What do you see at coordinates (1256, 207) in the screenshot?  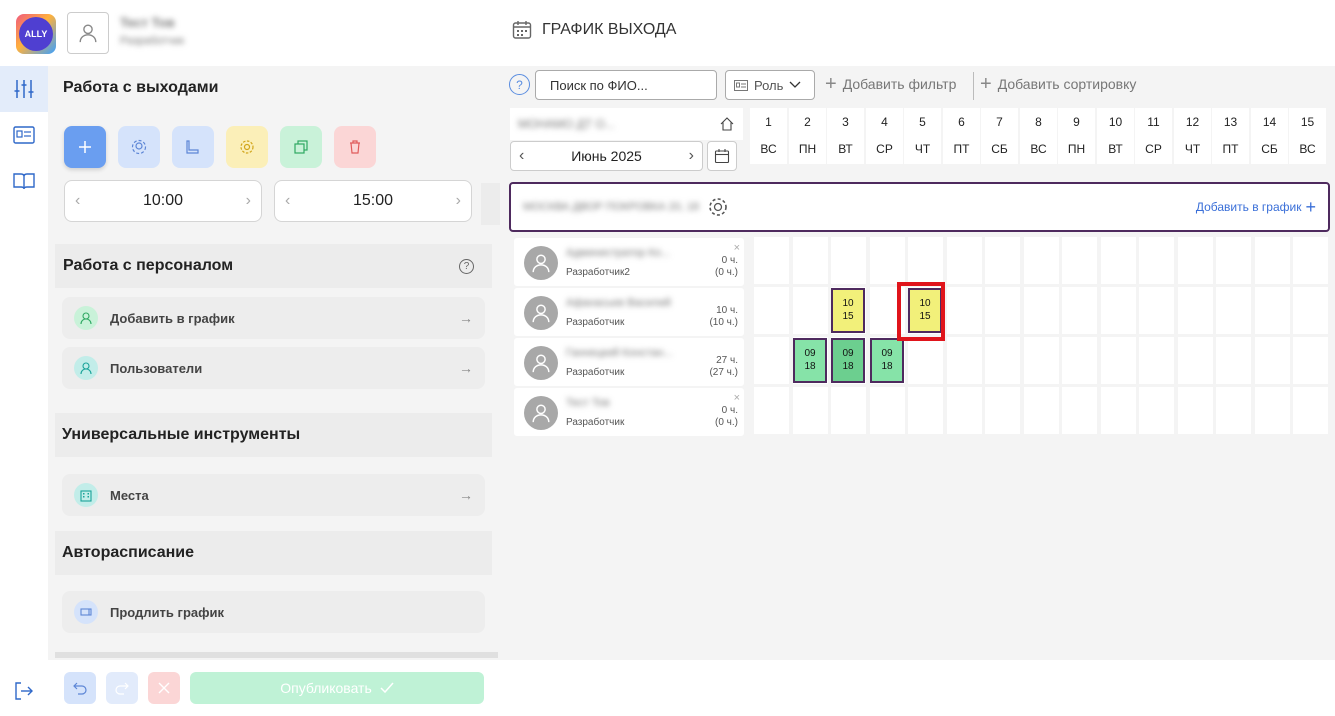 I see `add-to-schedule-link: Добавить в график +` at bounding box center [1256, 207].